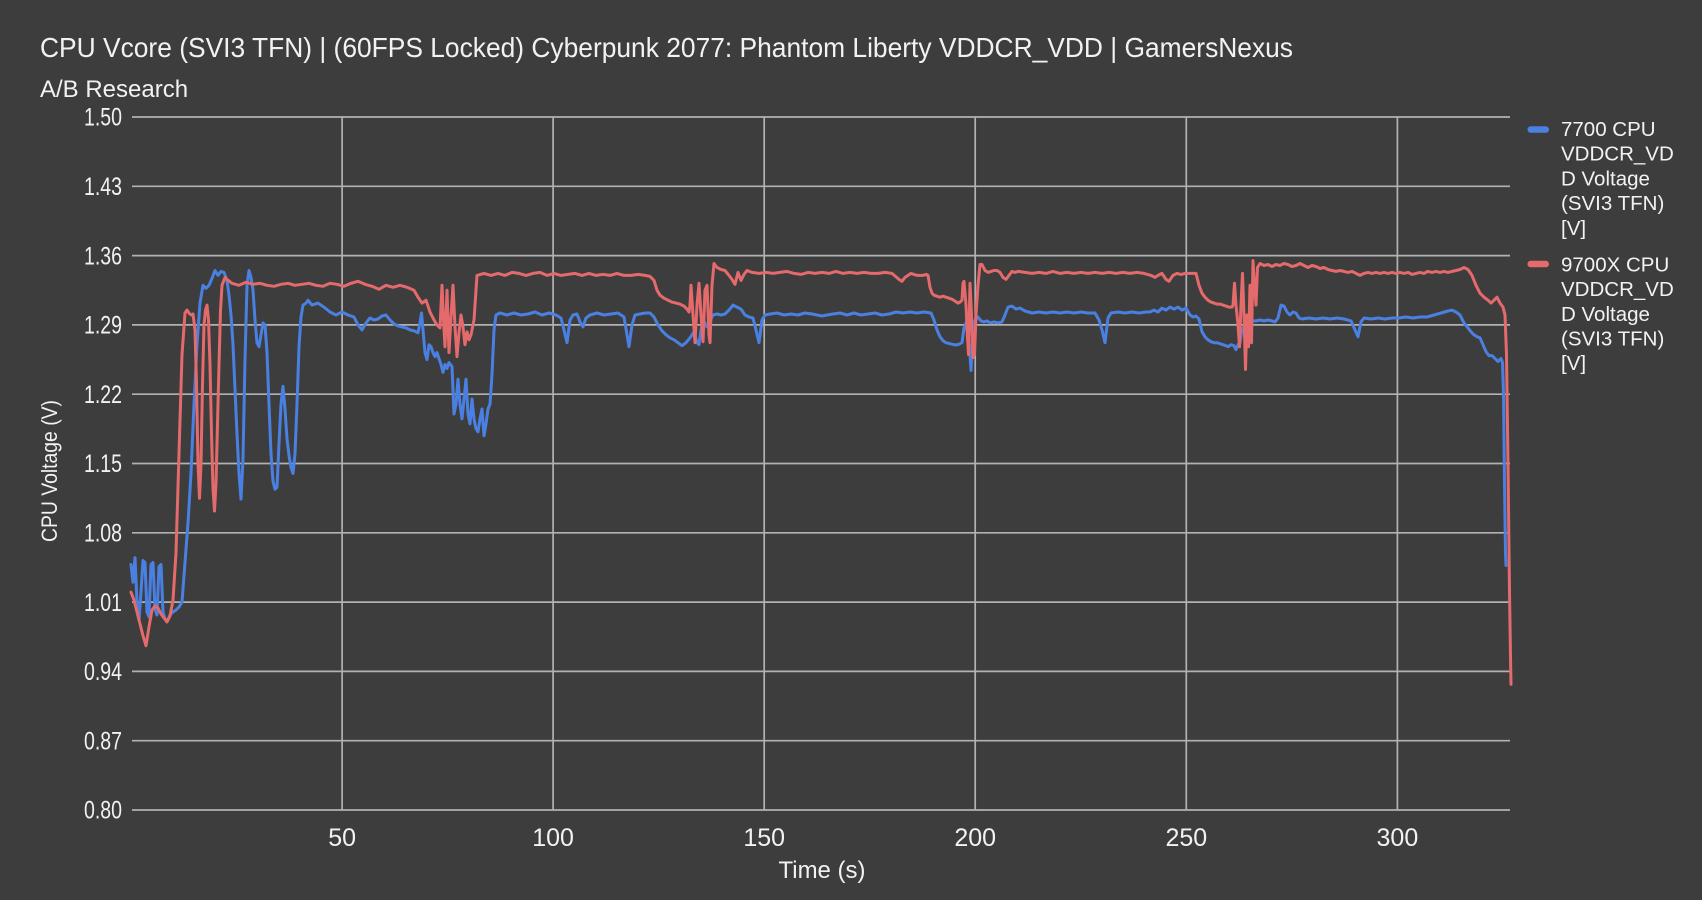 The width and height of the screenshot is (1702, 900). Describe the element at coordinates (1186, 838) in the screenshot. I see `svg-text: 250` at that location.